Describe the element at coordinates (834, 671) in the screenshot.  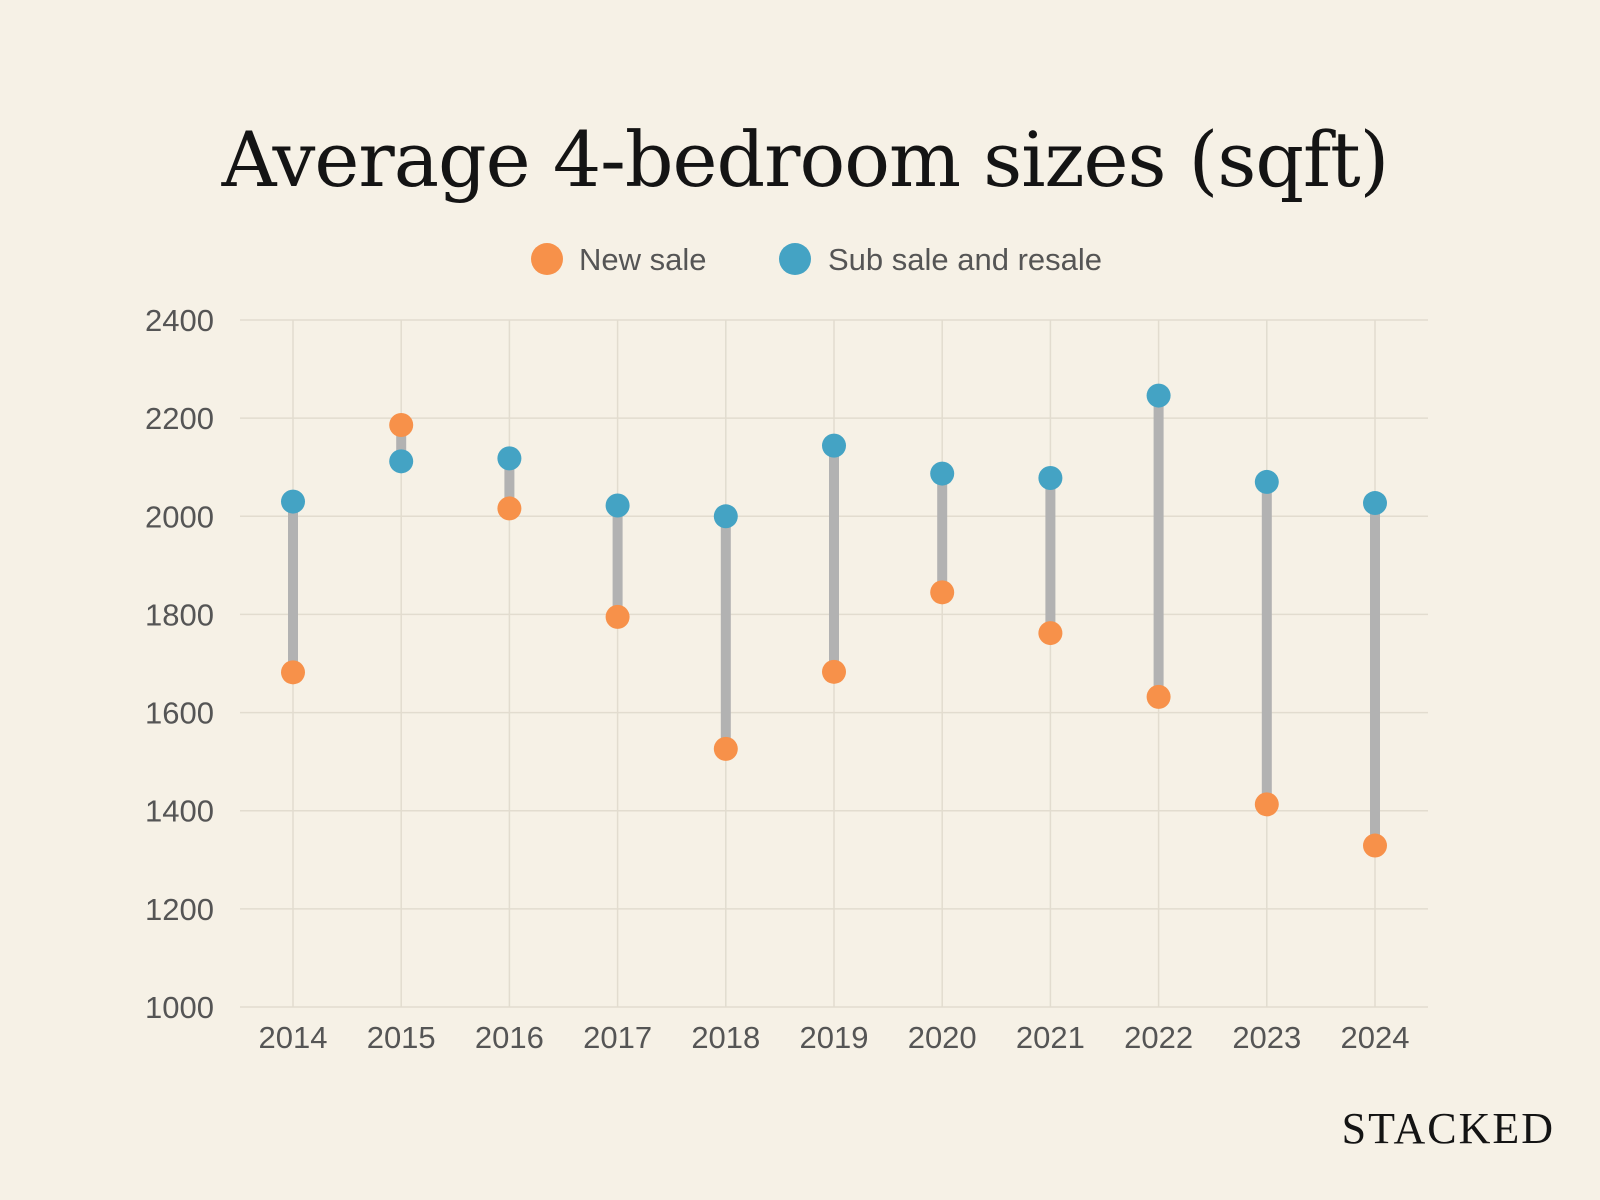
I see `new-sale-point-2019` at that location.